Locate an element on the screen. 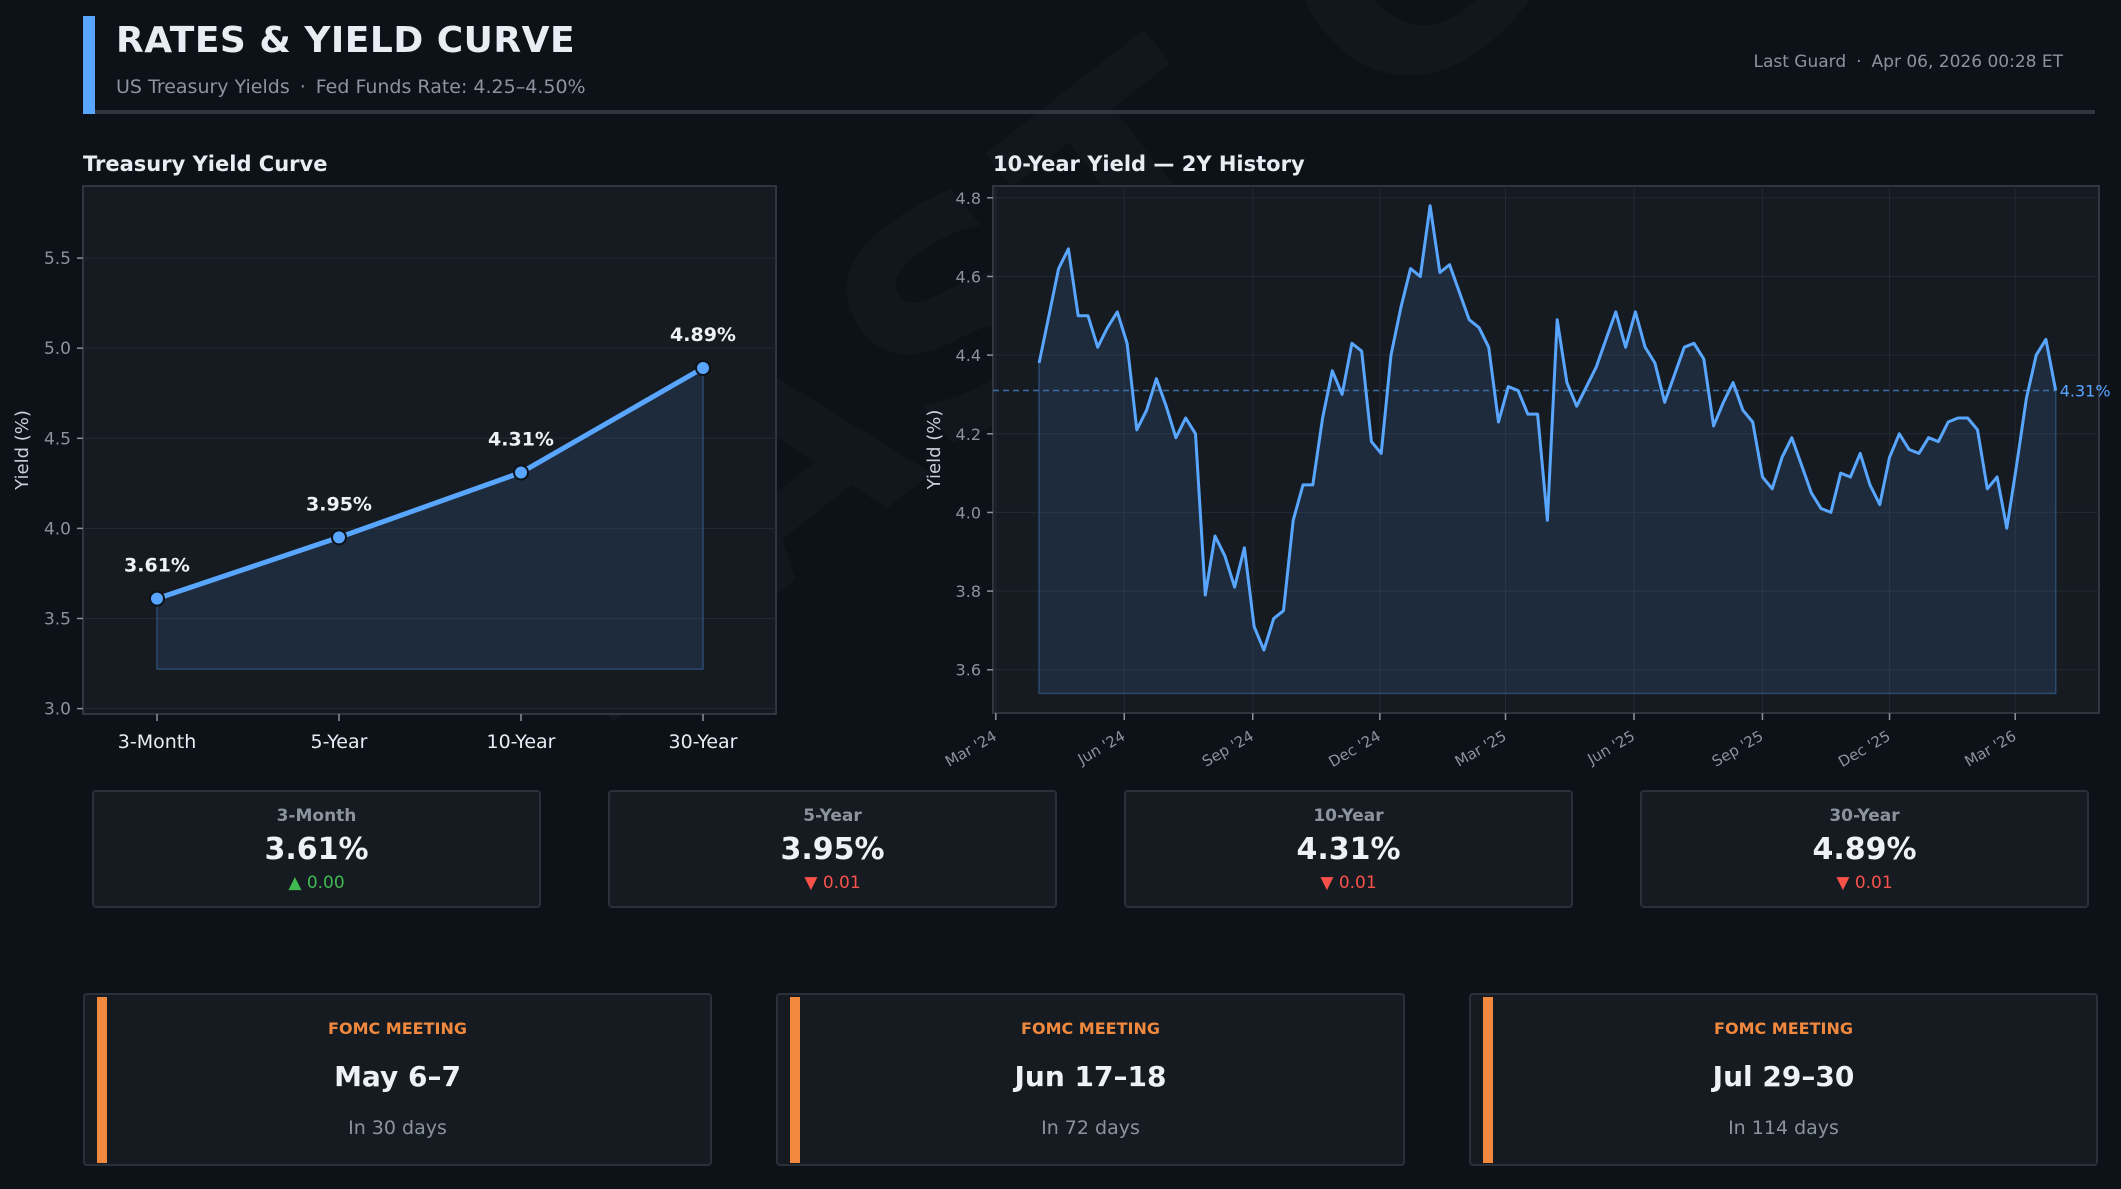 The width and height of the screenshot is (2121, 1189). stat-value: 3.95% is located at coordinates (832, 849).